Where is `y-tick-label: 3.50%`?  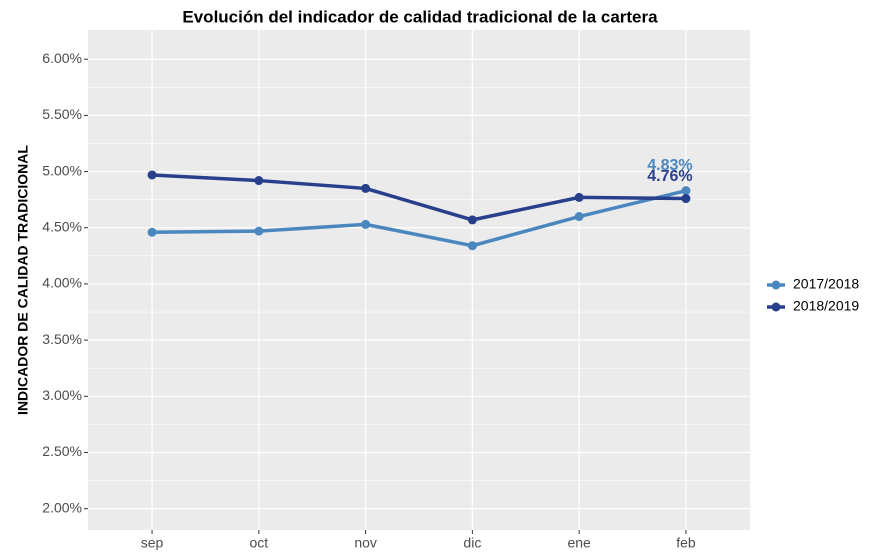 y-tick-label: 3.50% is located at coordinates (62, 339).